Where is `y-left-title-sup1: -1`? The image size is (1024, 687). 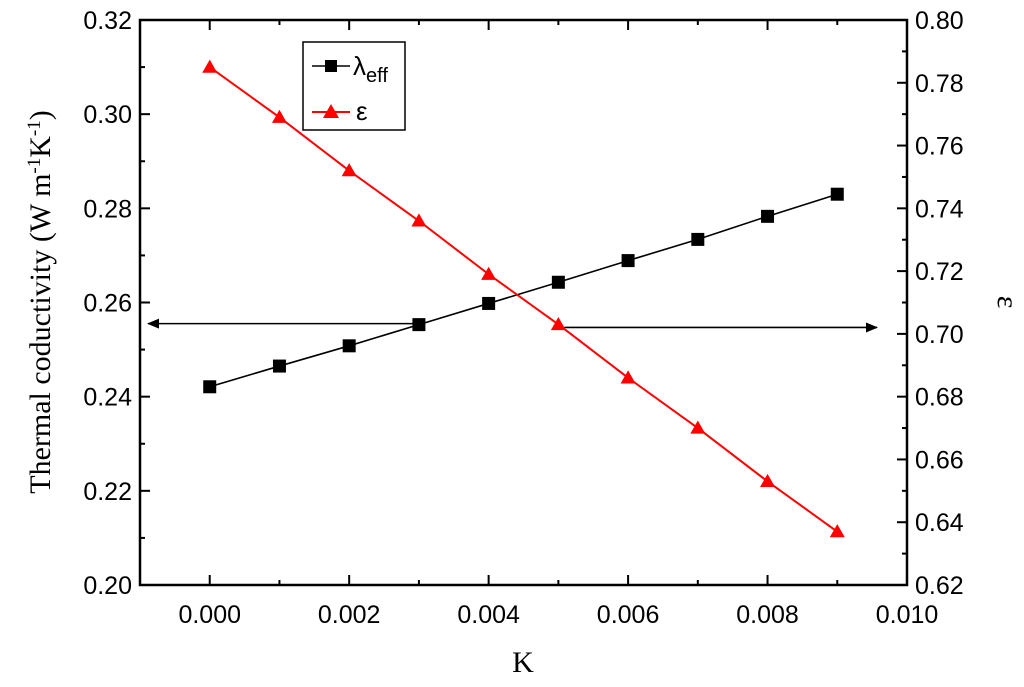
y-left-title-sup1: -1 is located at coordinates (34, 166).